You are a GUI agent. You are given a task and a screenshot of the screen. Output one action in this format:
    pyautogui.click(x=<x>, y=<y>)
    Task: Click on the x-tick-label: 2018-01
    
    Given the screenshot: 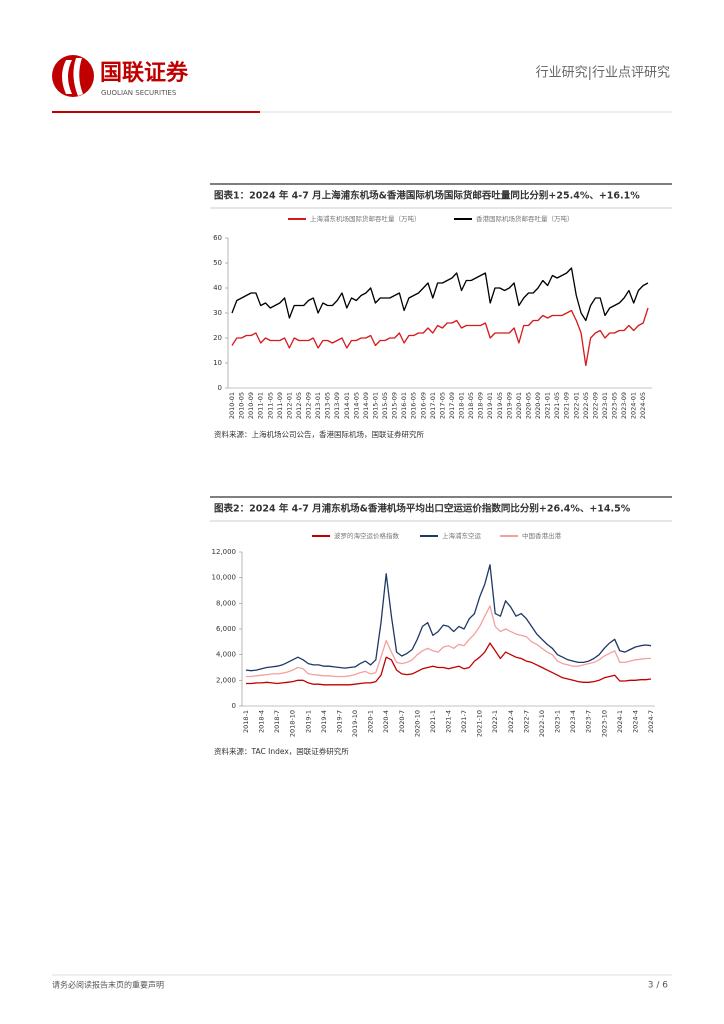 What is the action you would take?
    pyautogui.click(x=462, y=405)
    